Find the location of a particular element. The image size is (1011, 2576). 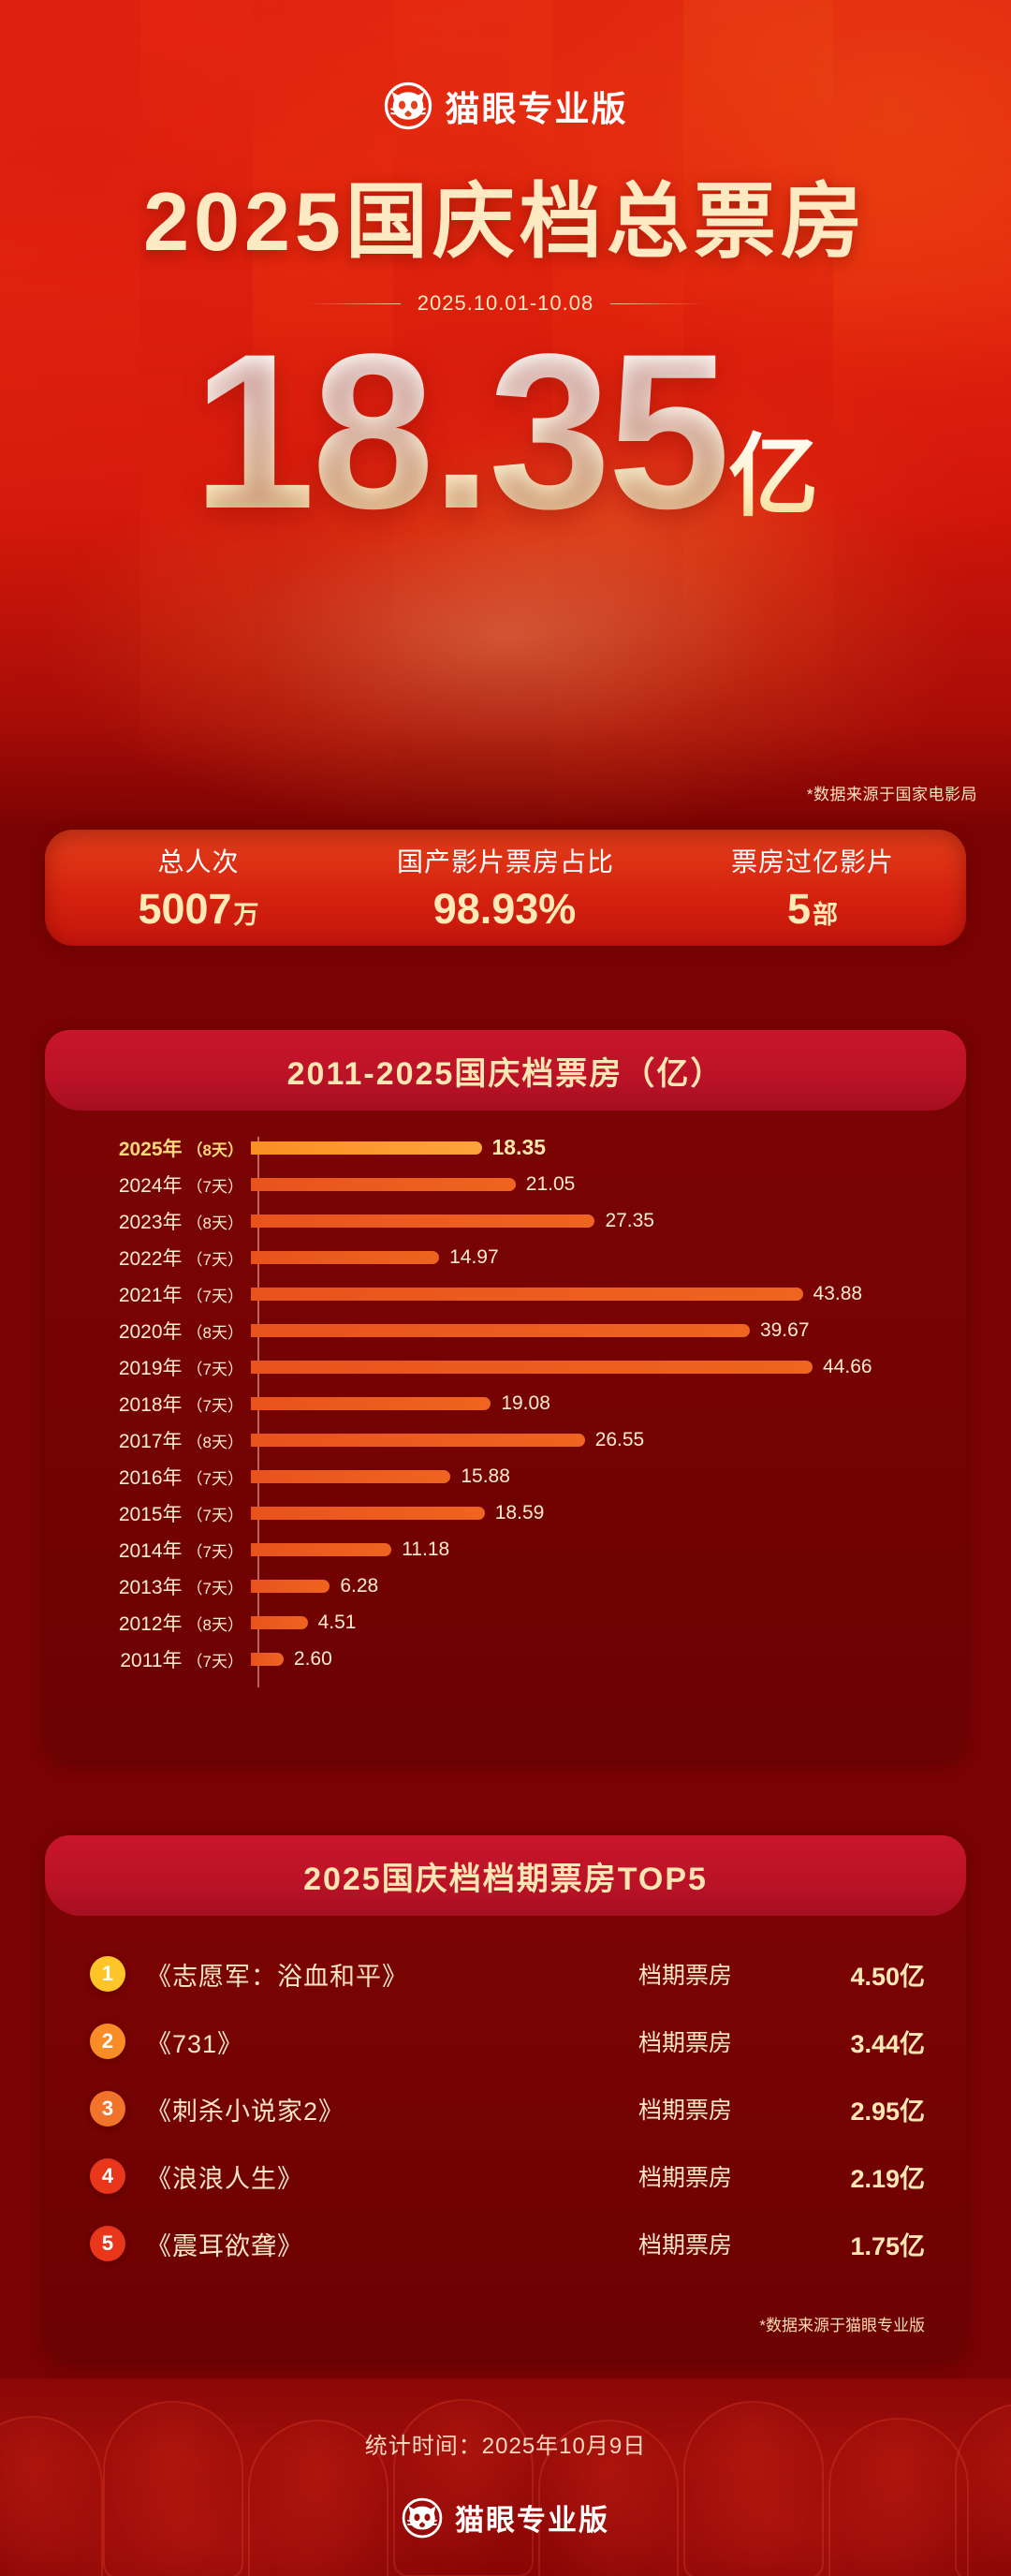

bar-row-label: 2019年 （7天） is located at coordinates (148, 1367).